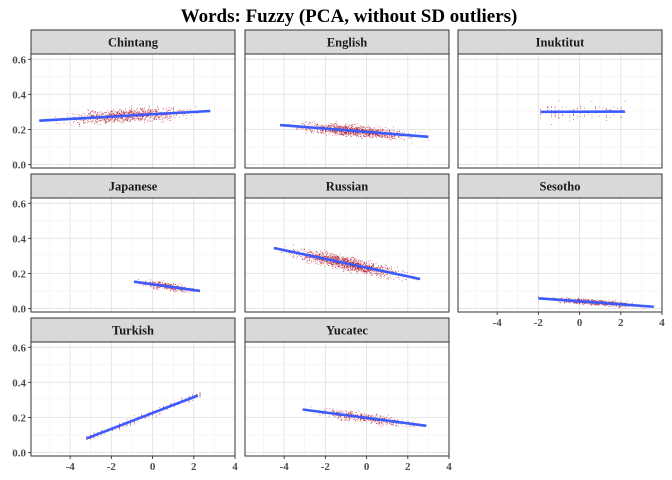 This screenshot has width=672, height=480. Describe the element at coordinates (580, 323) in the screenshot. I see `x-tick-label: 0` at that location.